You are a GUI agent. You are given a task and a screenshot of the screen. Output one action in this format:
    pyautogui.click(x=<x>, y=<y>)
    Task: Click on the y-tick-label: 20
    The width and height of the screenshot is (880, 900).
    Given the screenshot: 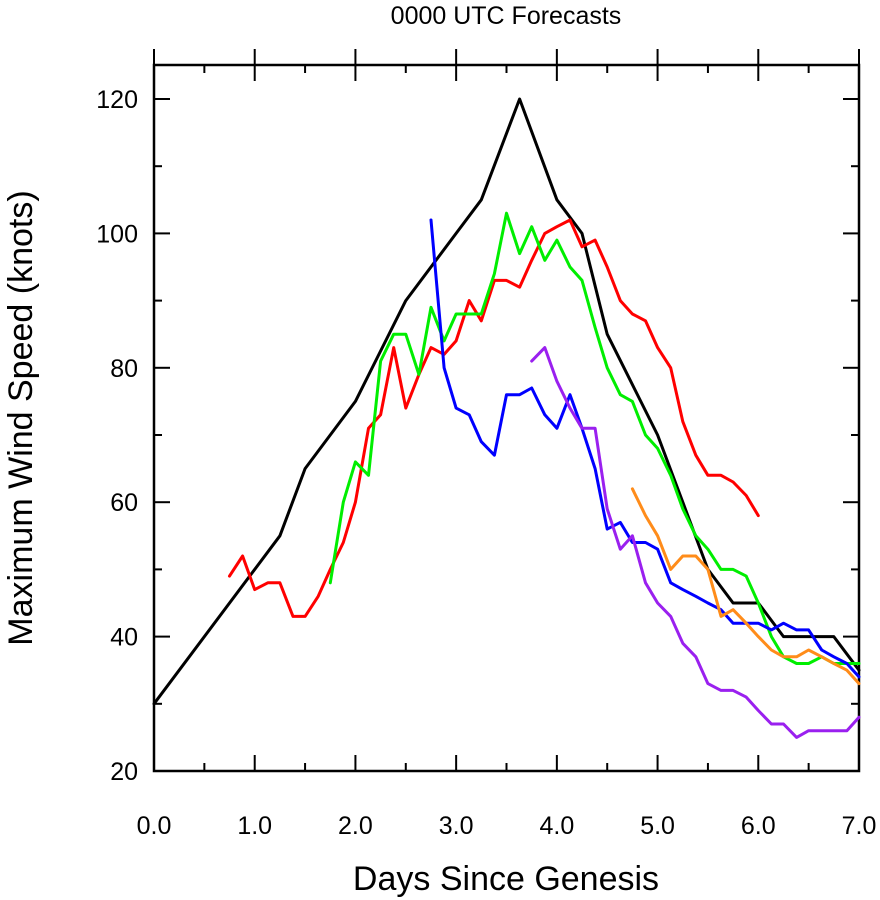 What is the action you would take?
    pyautogui.click(x=124, y=772)
    